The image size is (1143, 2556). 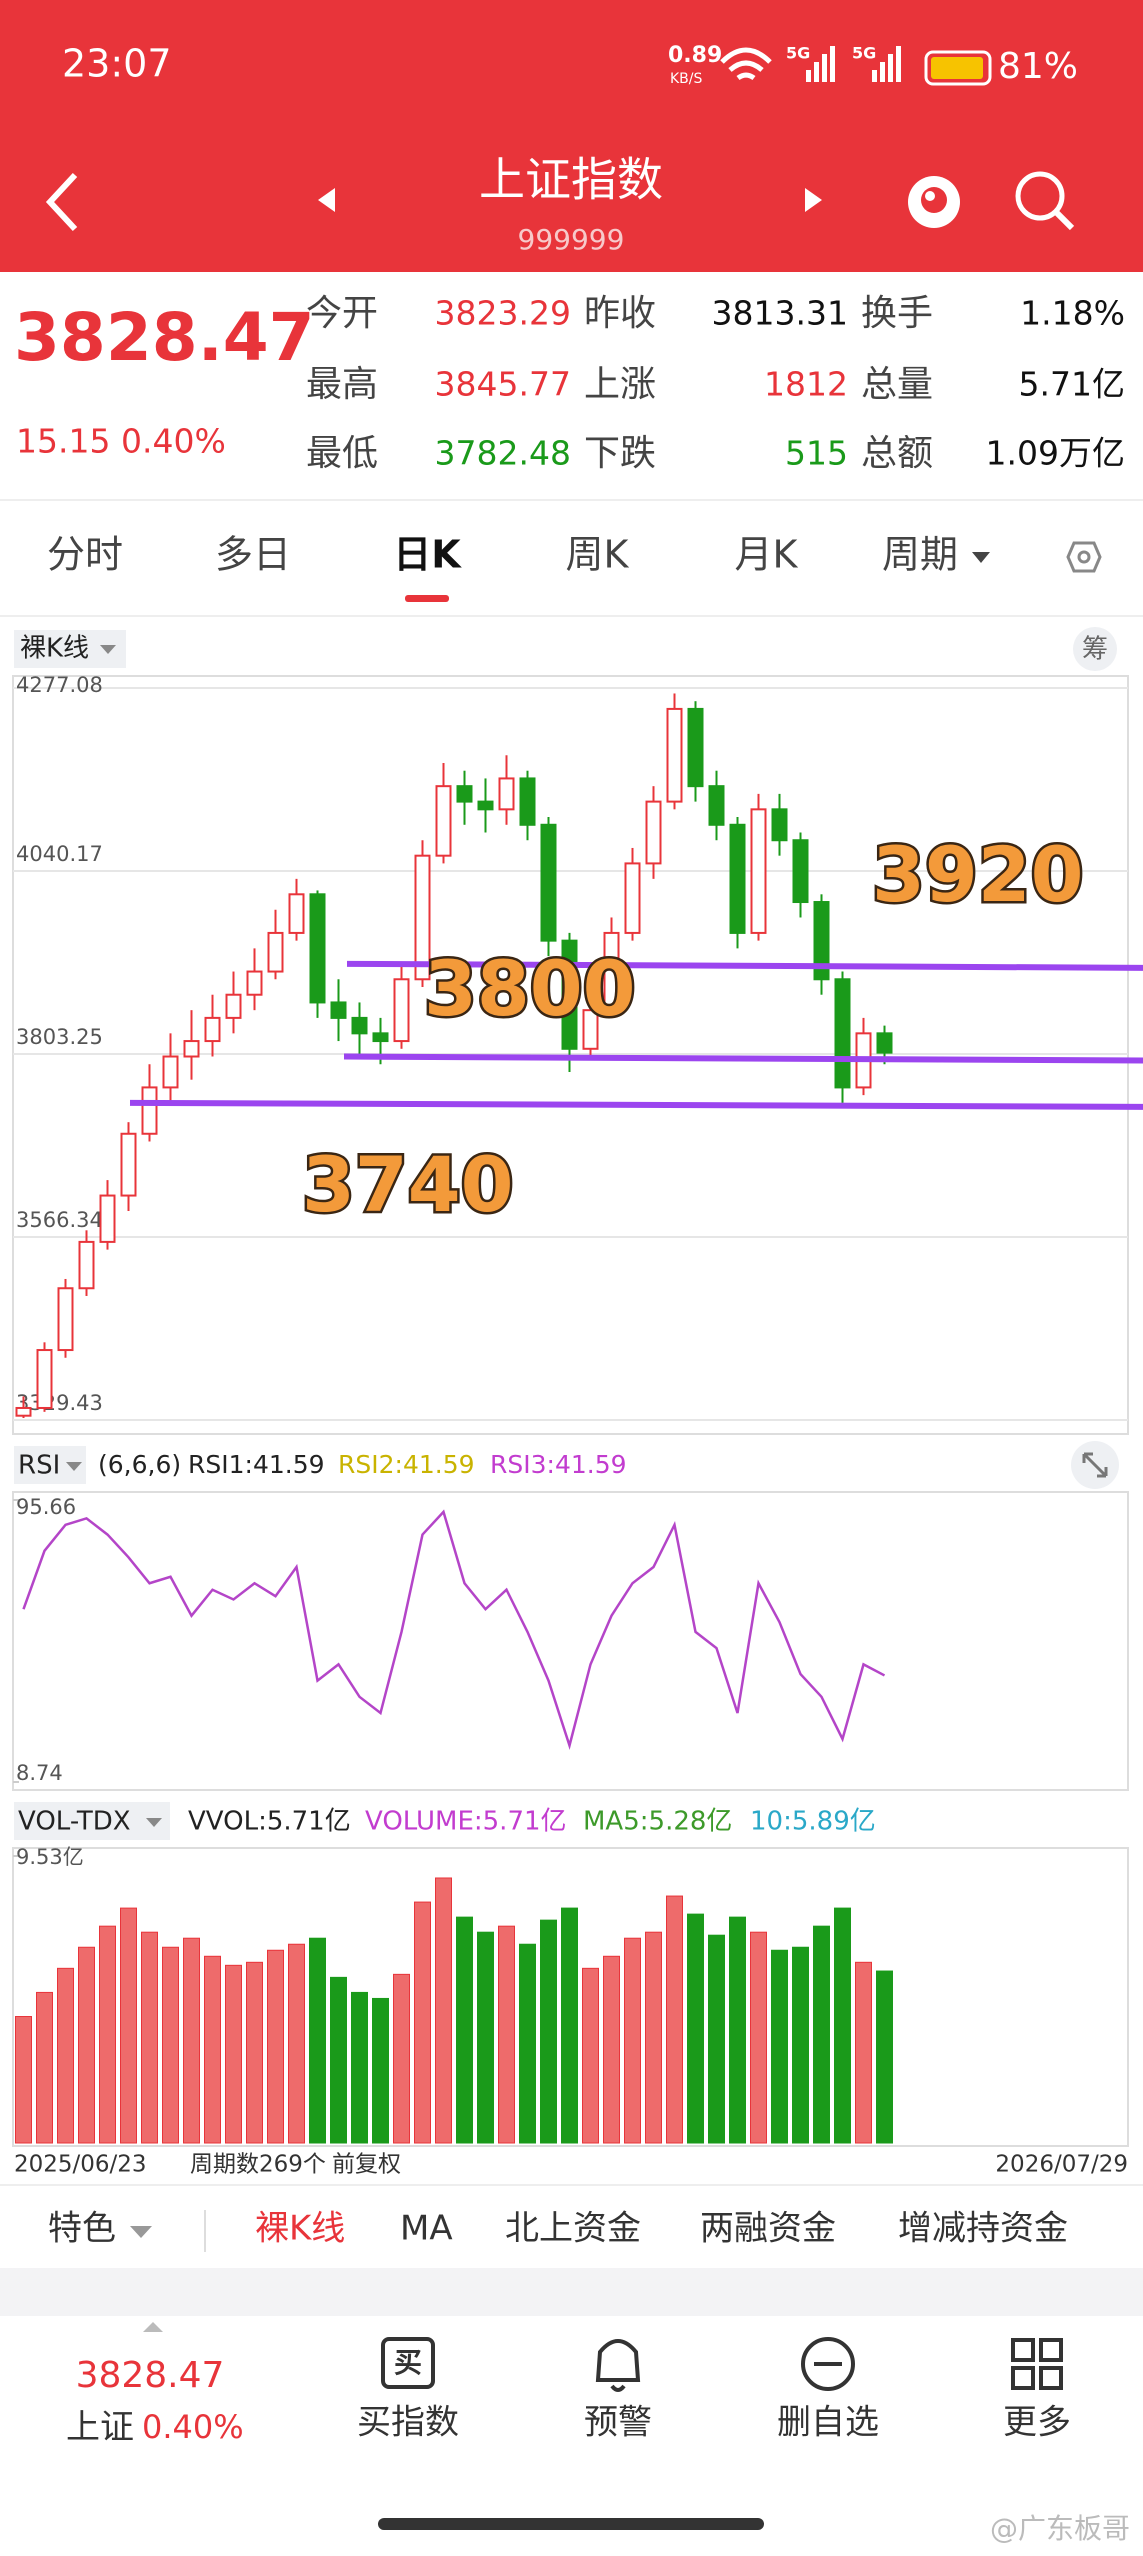 What do you see at coordinates (39, 1466) in the screenshot?
I see `rsi-selector: RSI` at bounding box center [39, 1466].